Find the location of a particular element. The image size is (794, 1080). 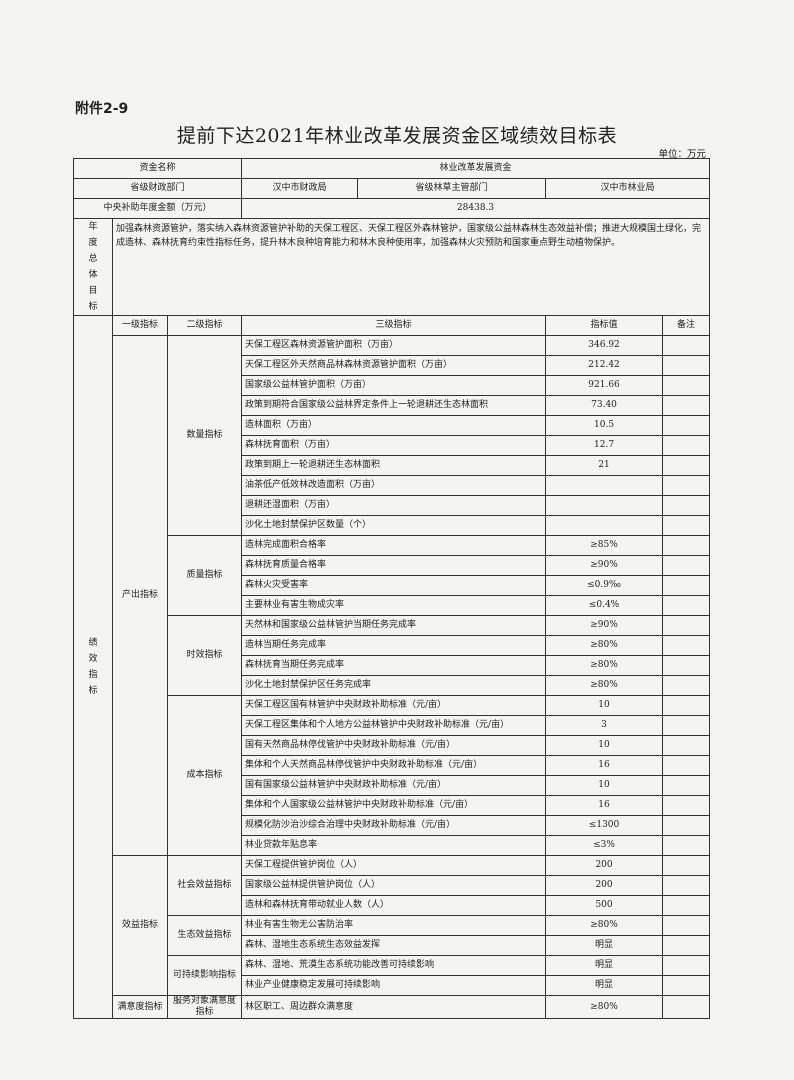

level3-indicator: 天保工程区外天然商品林森林资源管护面积（万亩） is located at coordinates (394, 365).